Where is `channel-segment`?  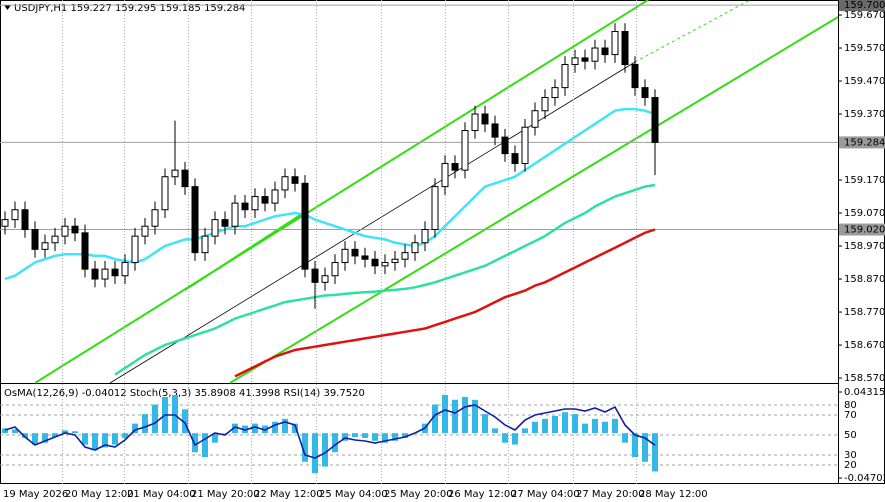
channel-segment is located at coordinates (245, 251).